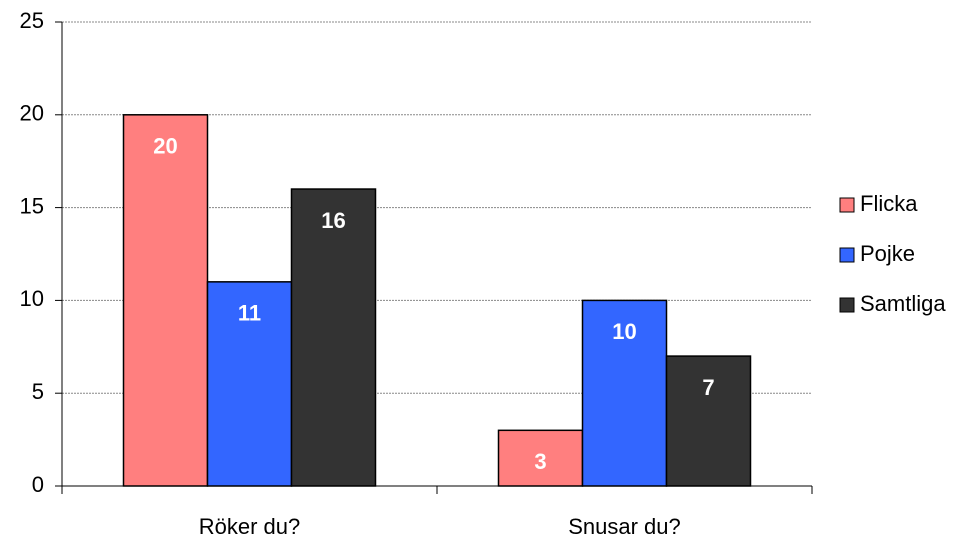 This screenshot has width=976, height=546. What do you see at coordinates (32, 298) in the screenshot?
I see `y-tick-label: 10` at bounding box center [32, 298].